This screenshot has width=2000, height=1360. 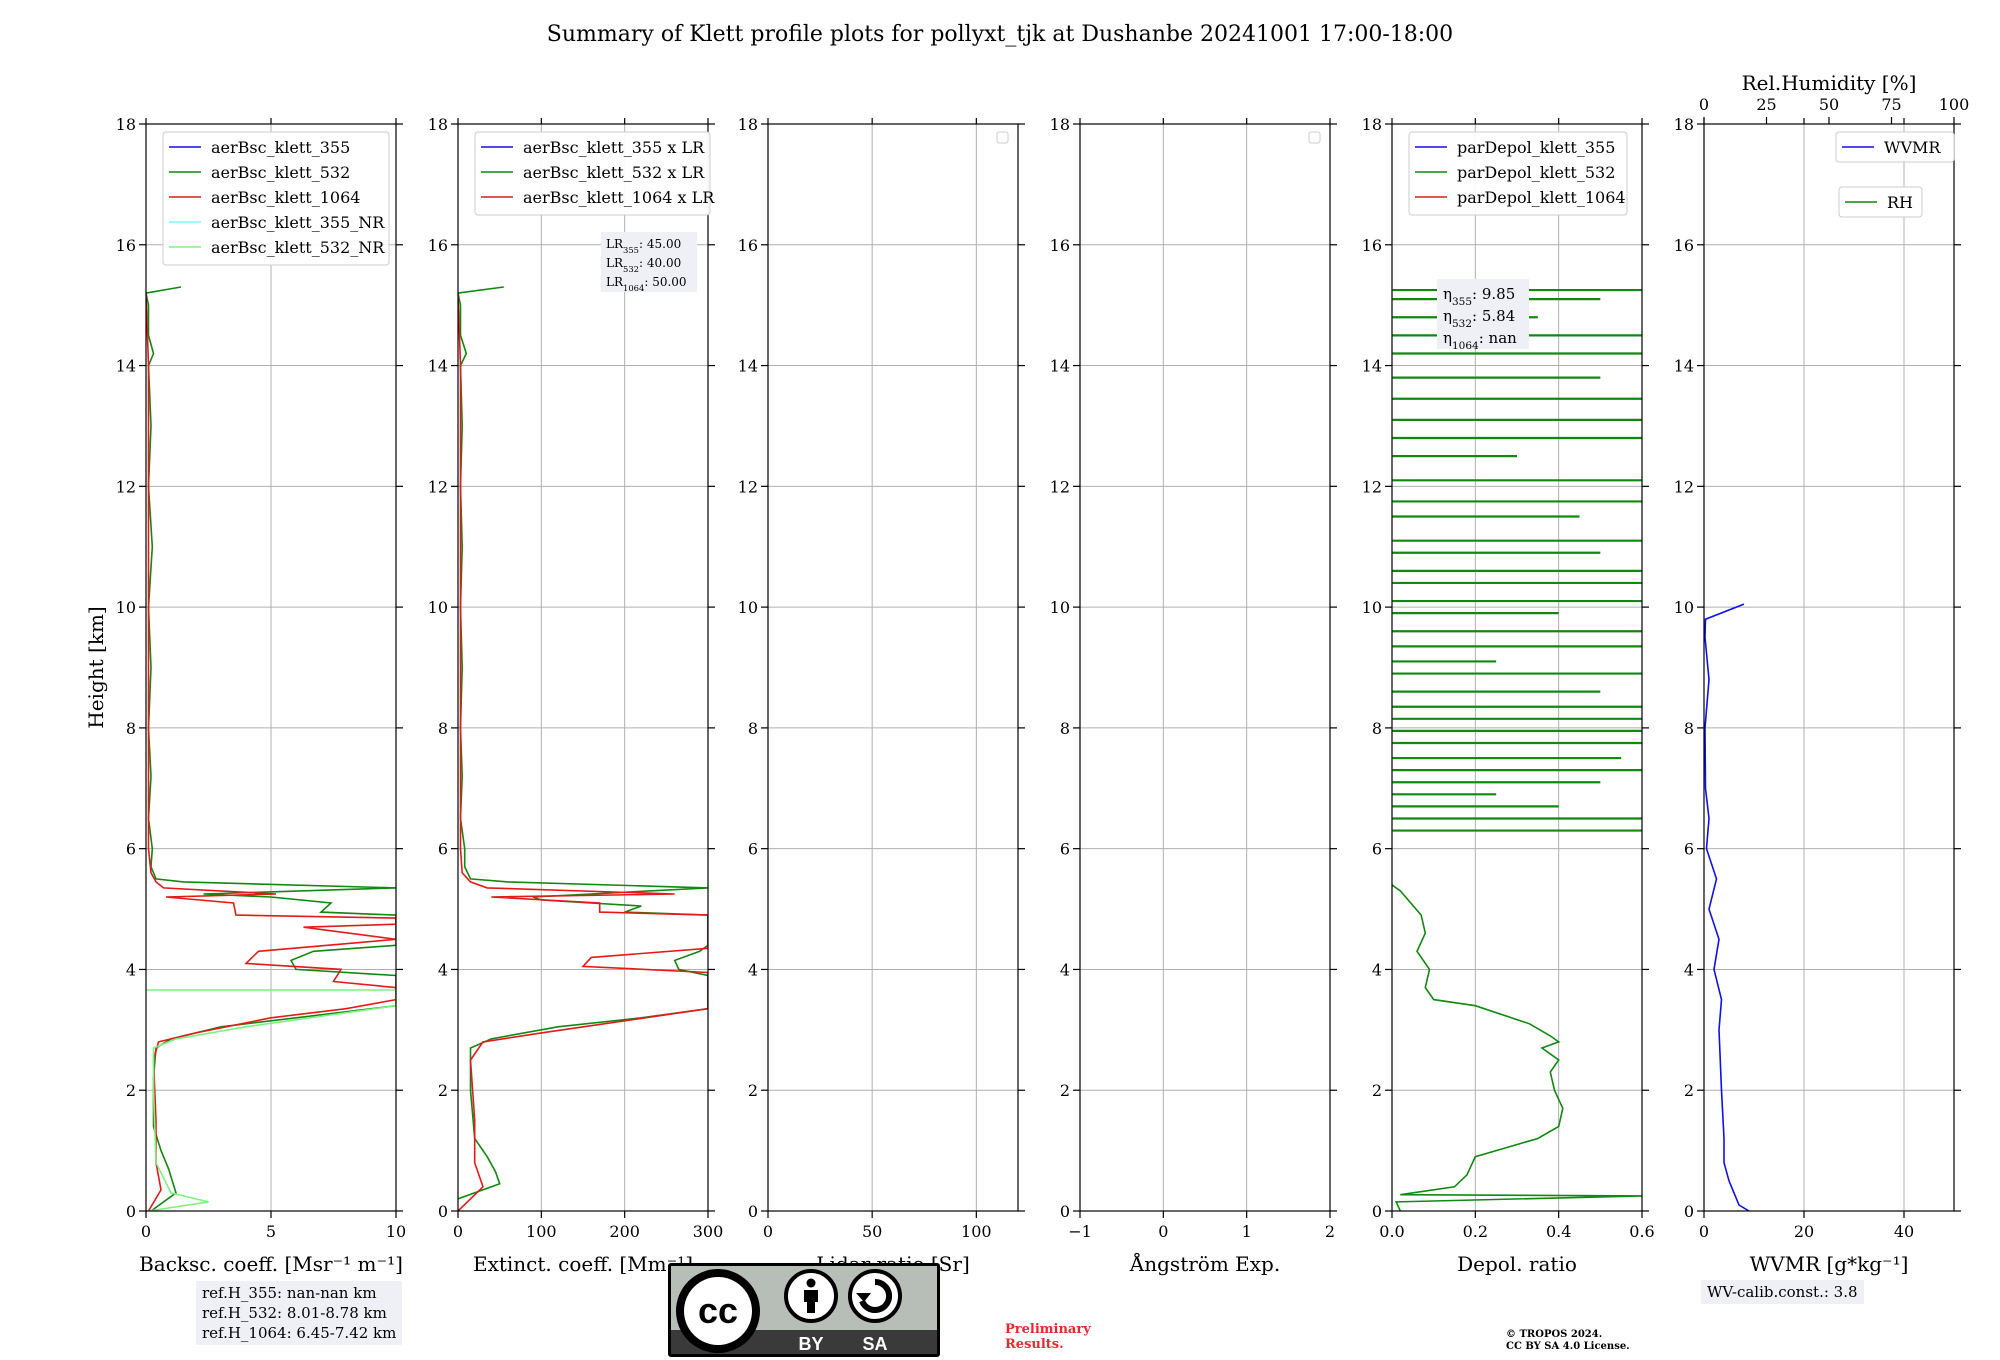 I want to click on xtick-label: 5, so click(x=271, y=1231).